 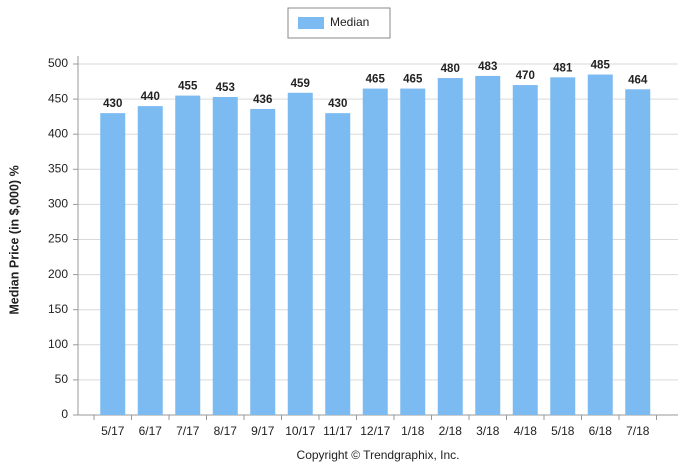 What do you see at coordinates (64, 414) in the screenshot?
I see `y-tick-label: 0` at bounding box center [64, 414].